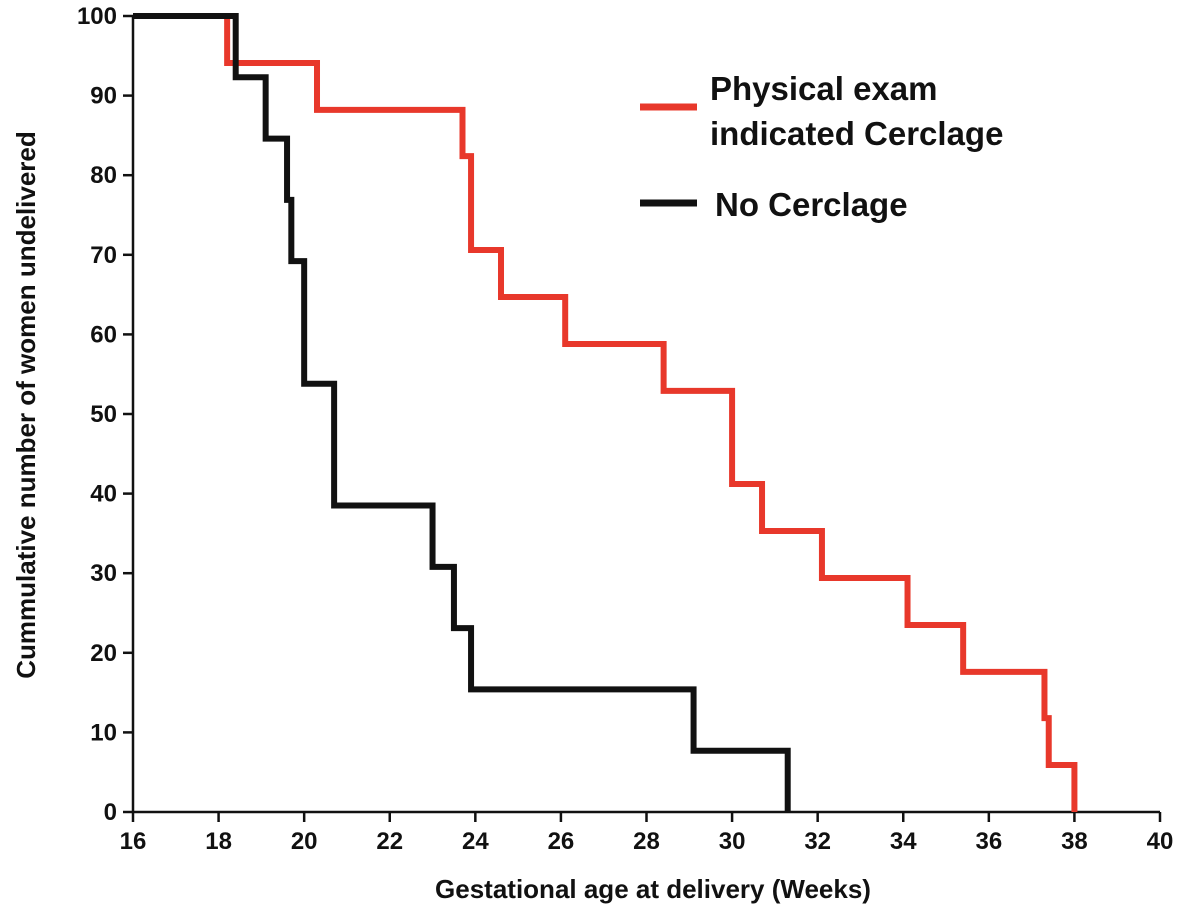 The width and height of the screenshot is (1200, 909). What do you see at coordinates (103, 732) in the screenshot?
I see `y-tick-label: 10` at bounding box center [103, 732].